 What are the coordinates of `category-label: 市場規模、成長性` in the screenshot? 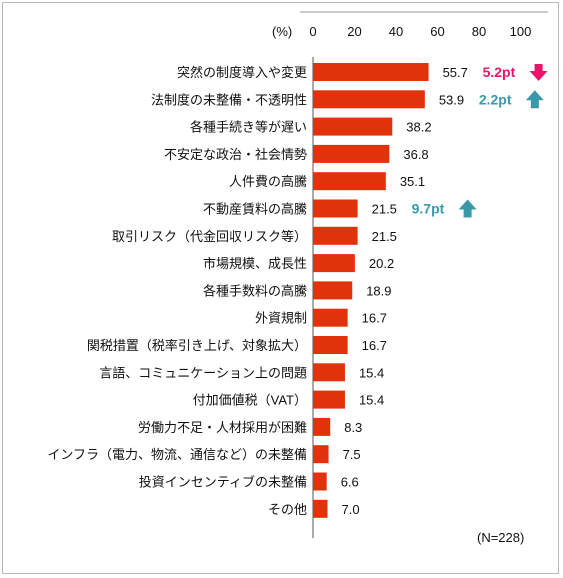 It's located at (255, 263).